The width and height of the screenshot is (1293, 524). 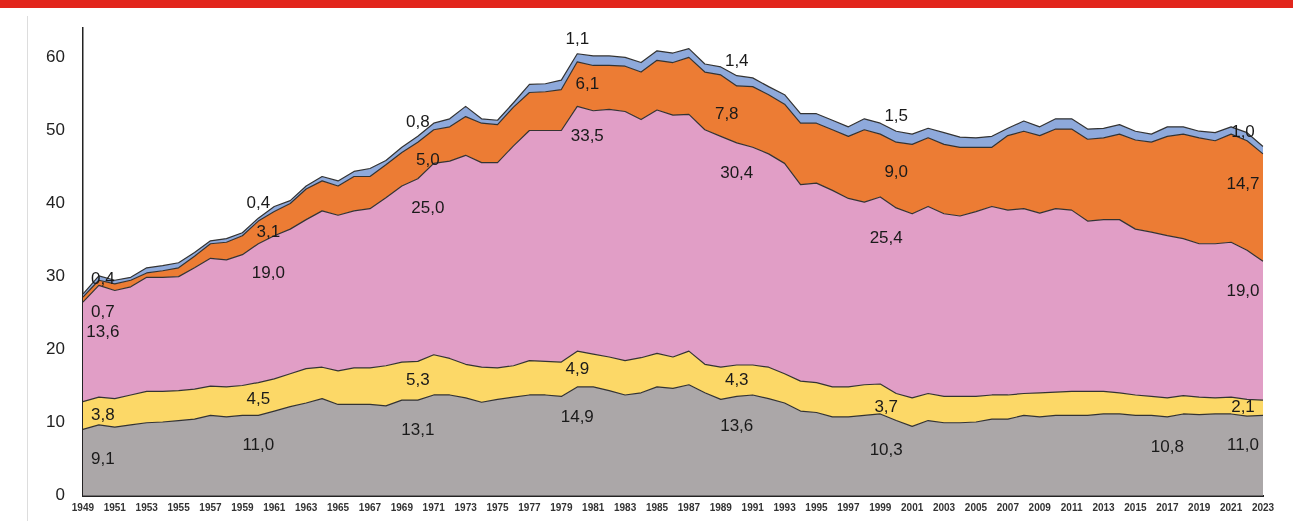 What do you see at coordinates (434, 507) in the screenshot?
I see `x-tick-label: 1971` at bounding box center [434, 507].